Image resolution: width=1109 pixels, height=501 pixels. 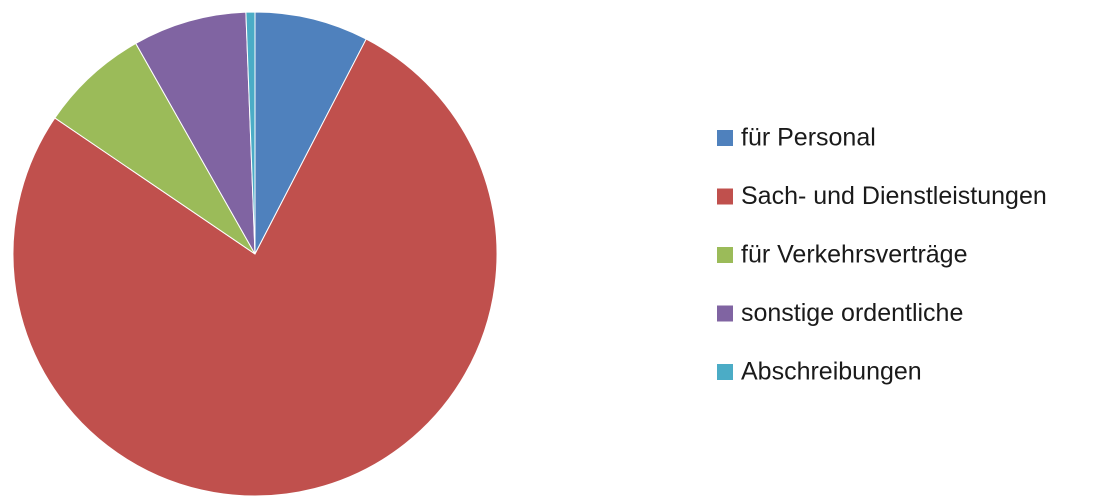 What do you see at coordinates (831, 372) in the screenshot?
I see `legend-label: Abschreibungen` at bounding box center [831, 372].